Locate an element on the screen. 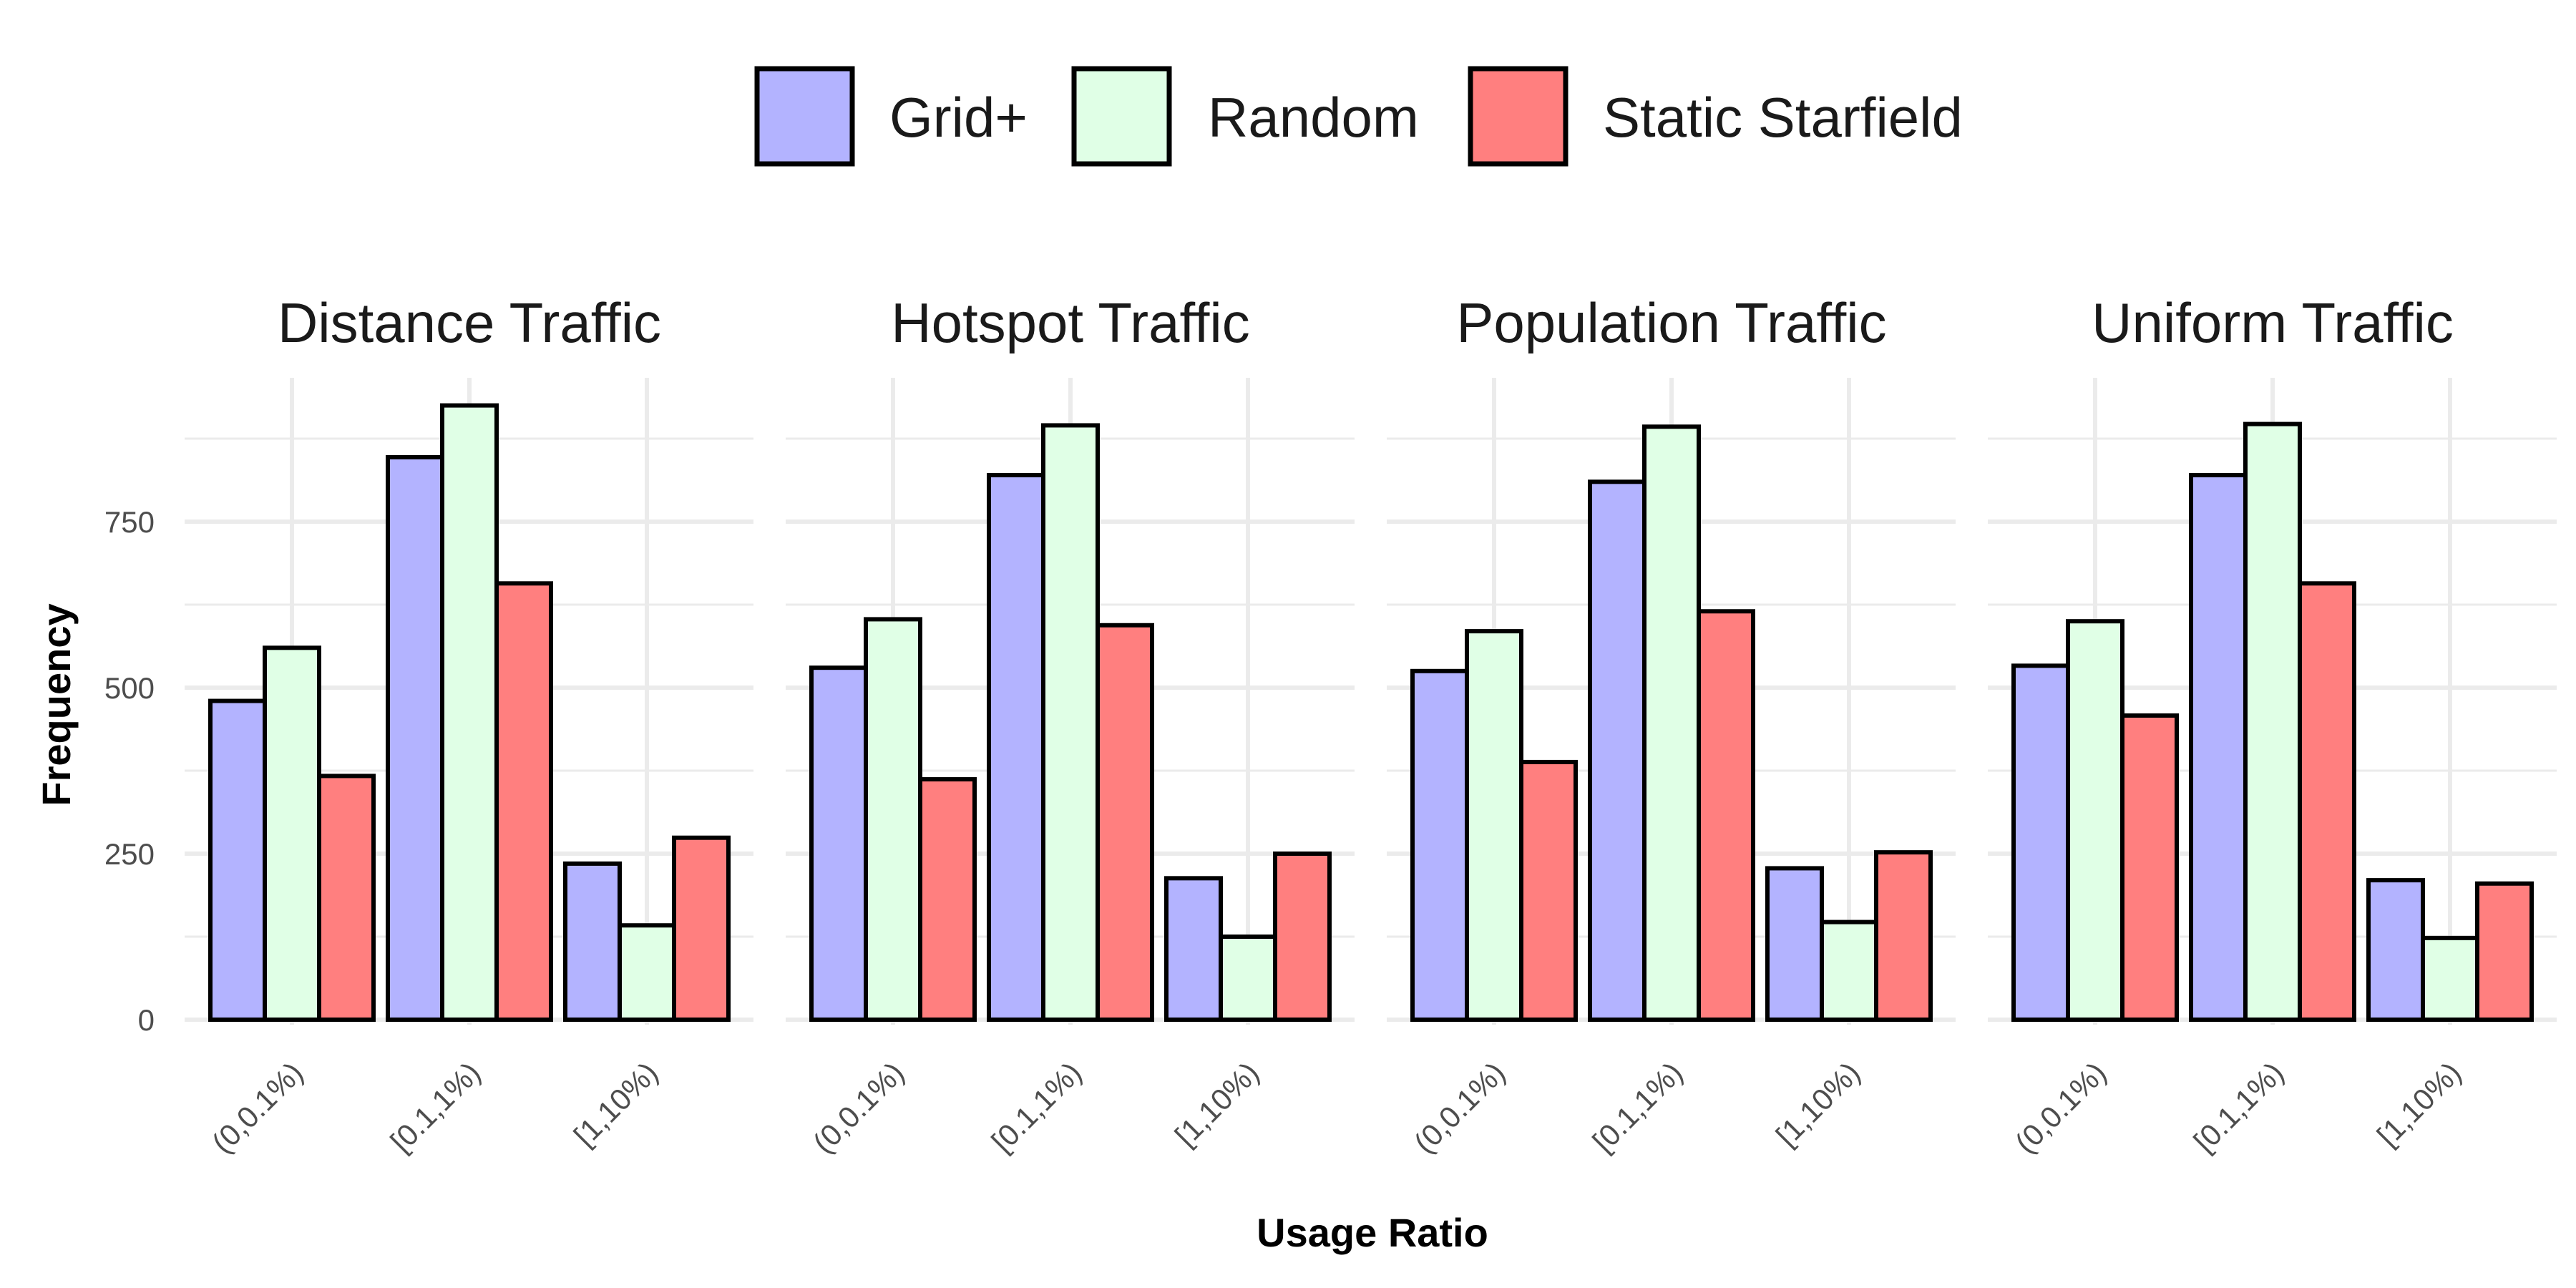 The image size is (2576, 1288). bar-grid: Grid+ [1,10%): 235 is located at coordinates (592, 942).